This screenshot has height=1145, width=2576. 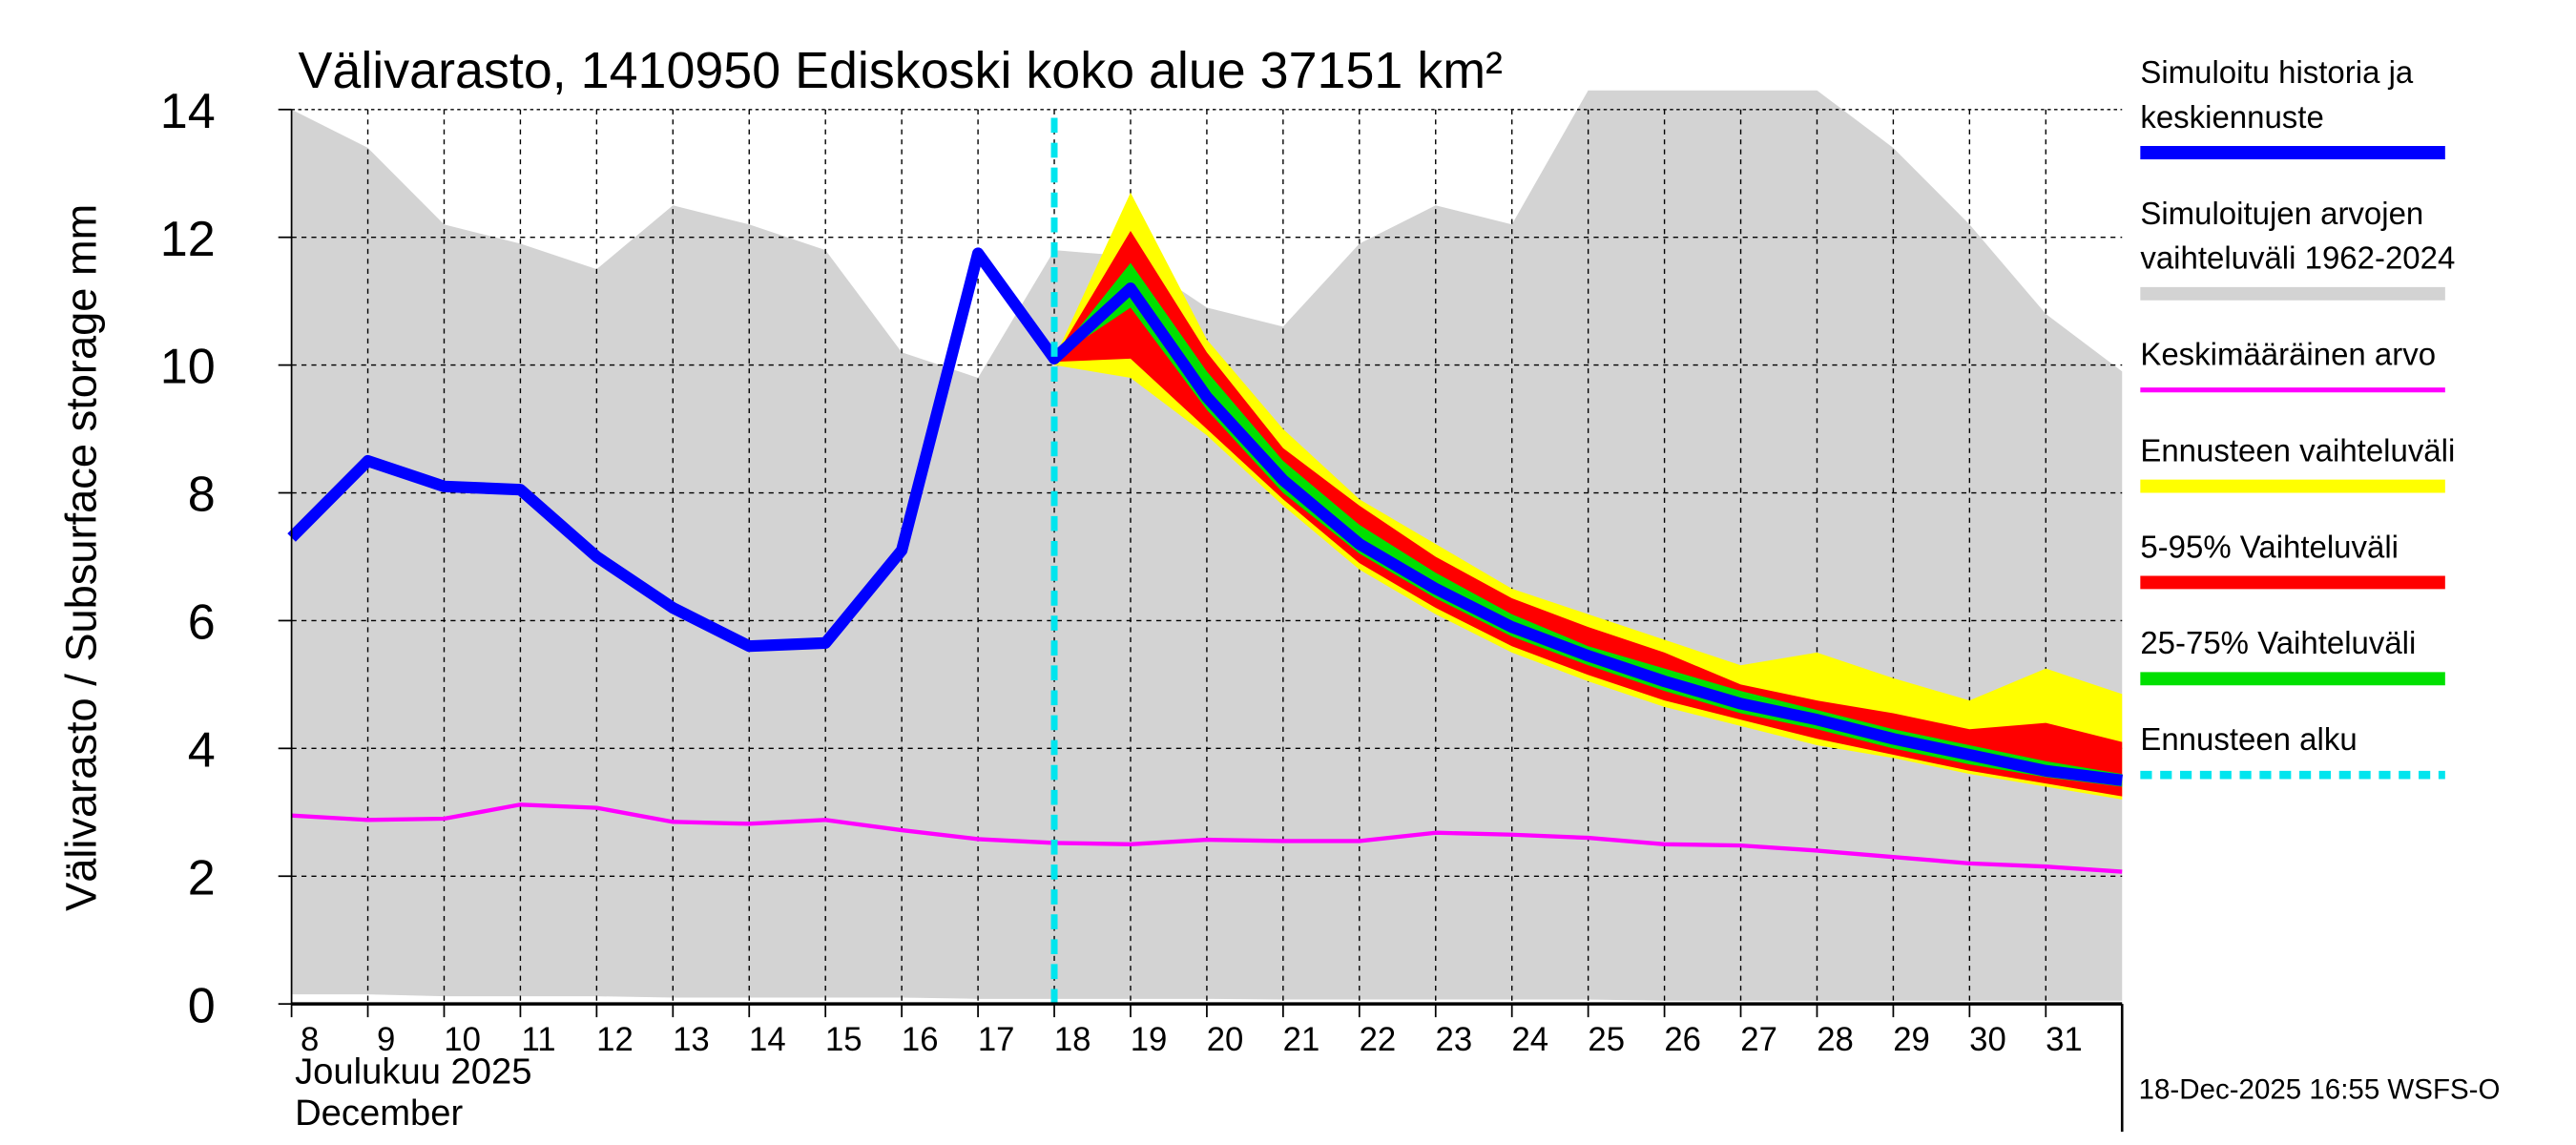 I want to click on y-tick-label: 4, so click(x=202, y=750).